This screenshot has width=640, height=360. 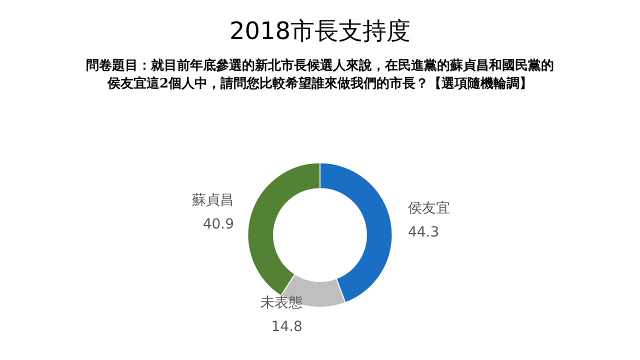 I want to click on chart-title: 2018市長支持度, so click(x=320, y=31).